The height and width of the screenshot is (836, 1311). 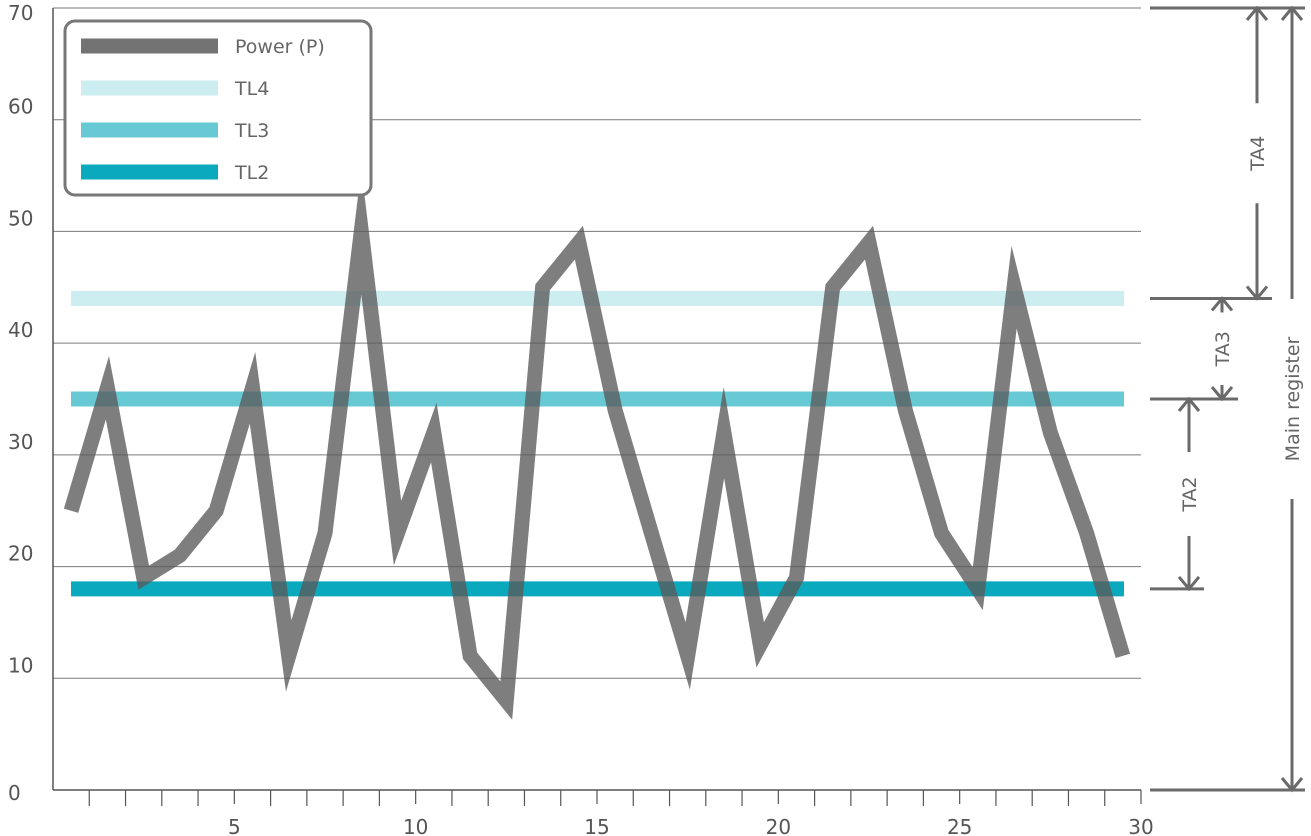 I want to click on legend-box, so click(x=218, y=108).